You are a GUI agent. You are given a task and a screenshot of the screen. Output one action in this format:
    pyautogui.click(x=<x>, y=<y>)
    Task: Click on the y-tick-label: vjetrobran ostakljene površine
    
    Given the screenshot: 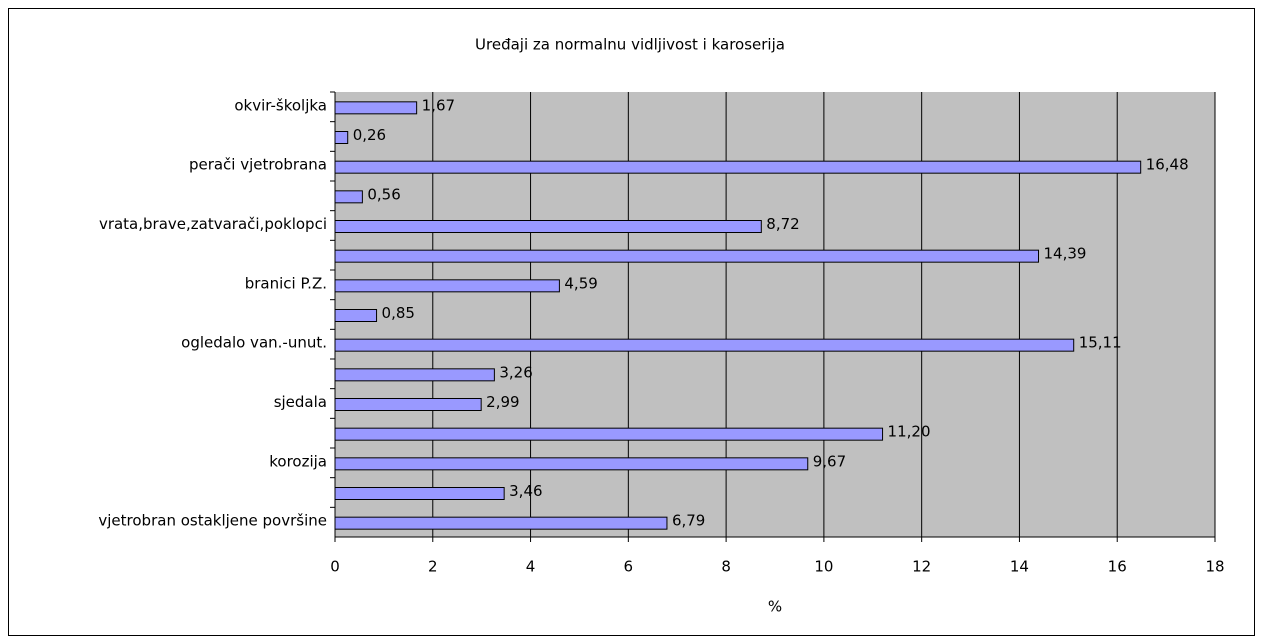 What is the action you would take?
    pyautogui.click(x=212, y=521)
    